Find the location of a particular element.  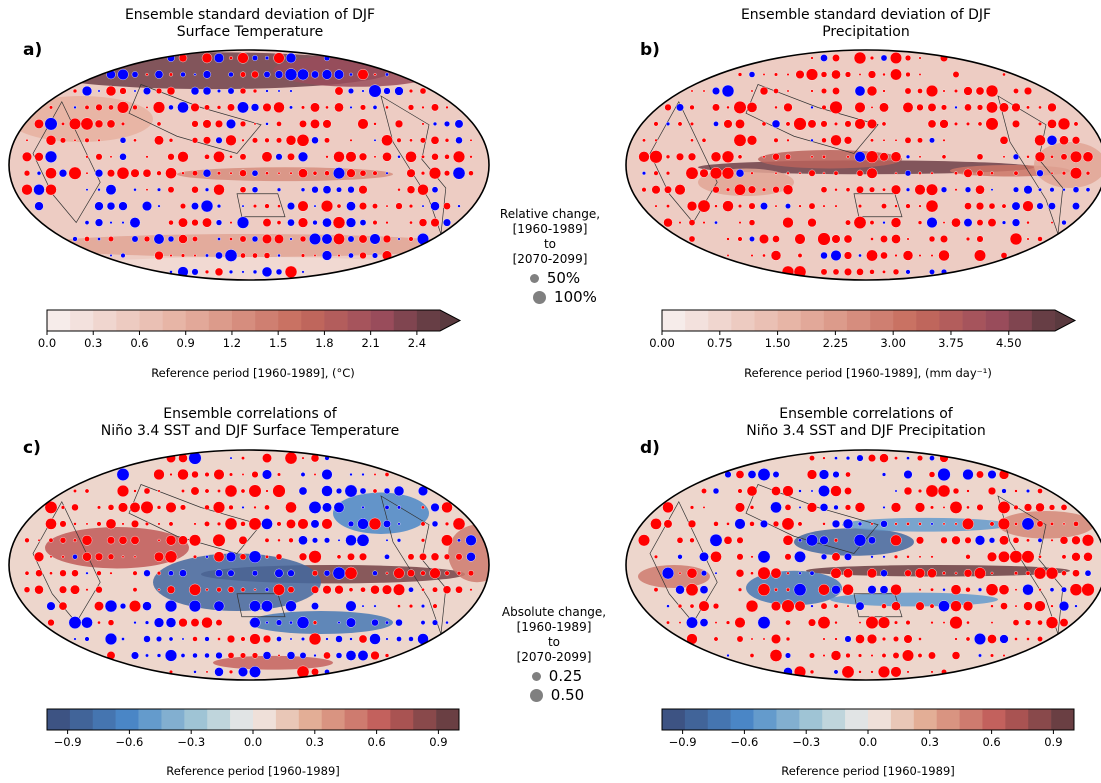

legend-marker-small is located at coordinates (536, 676).